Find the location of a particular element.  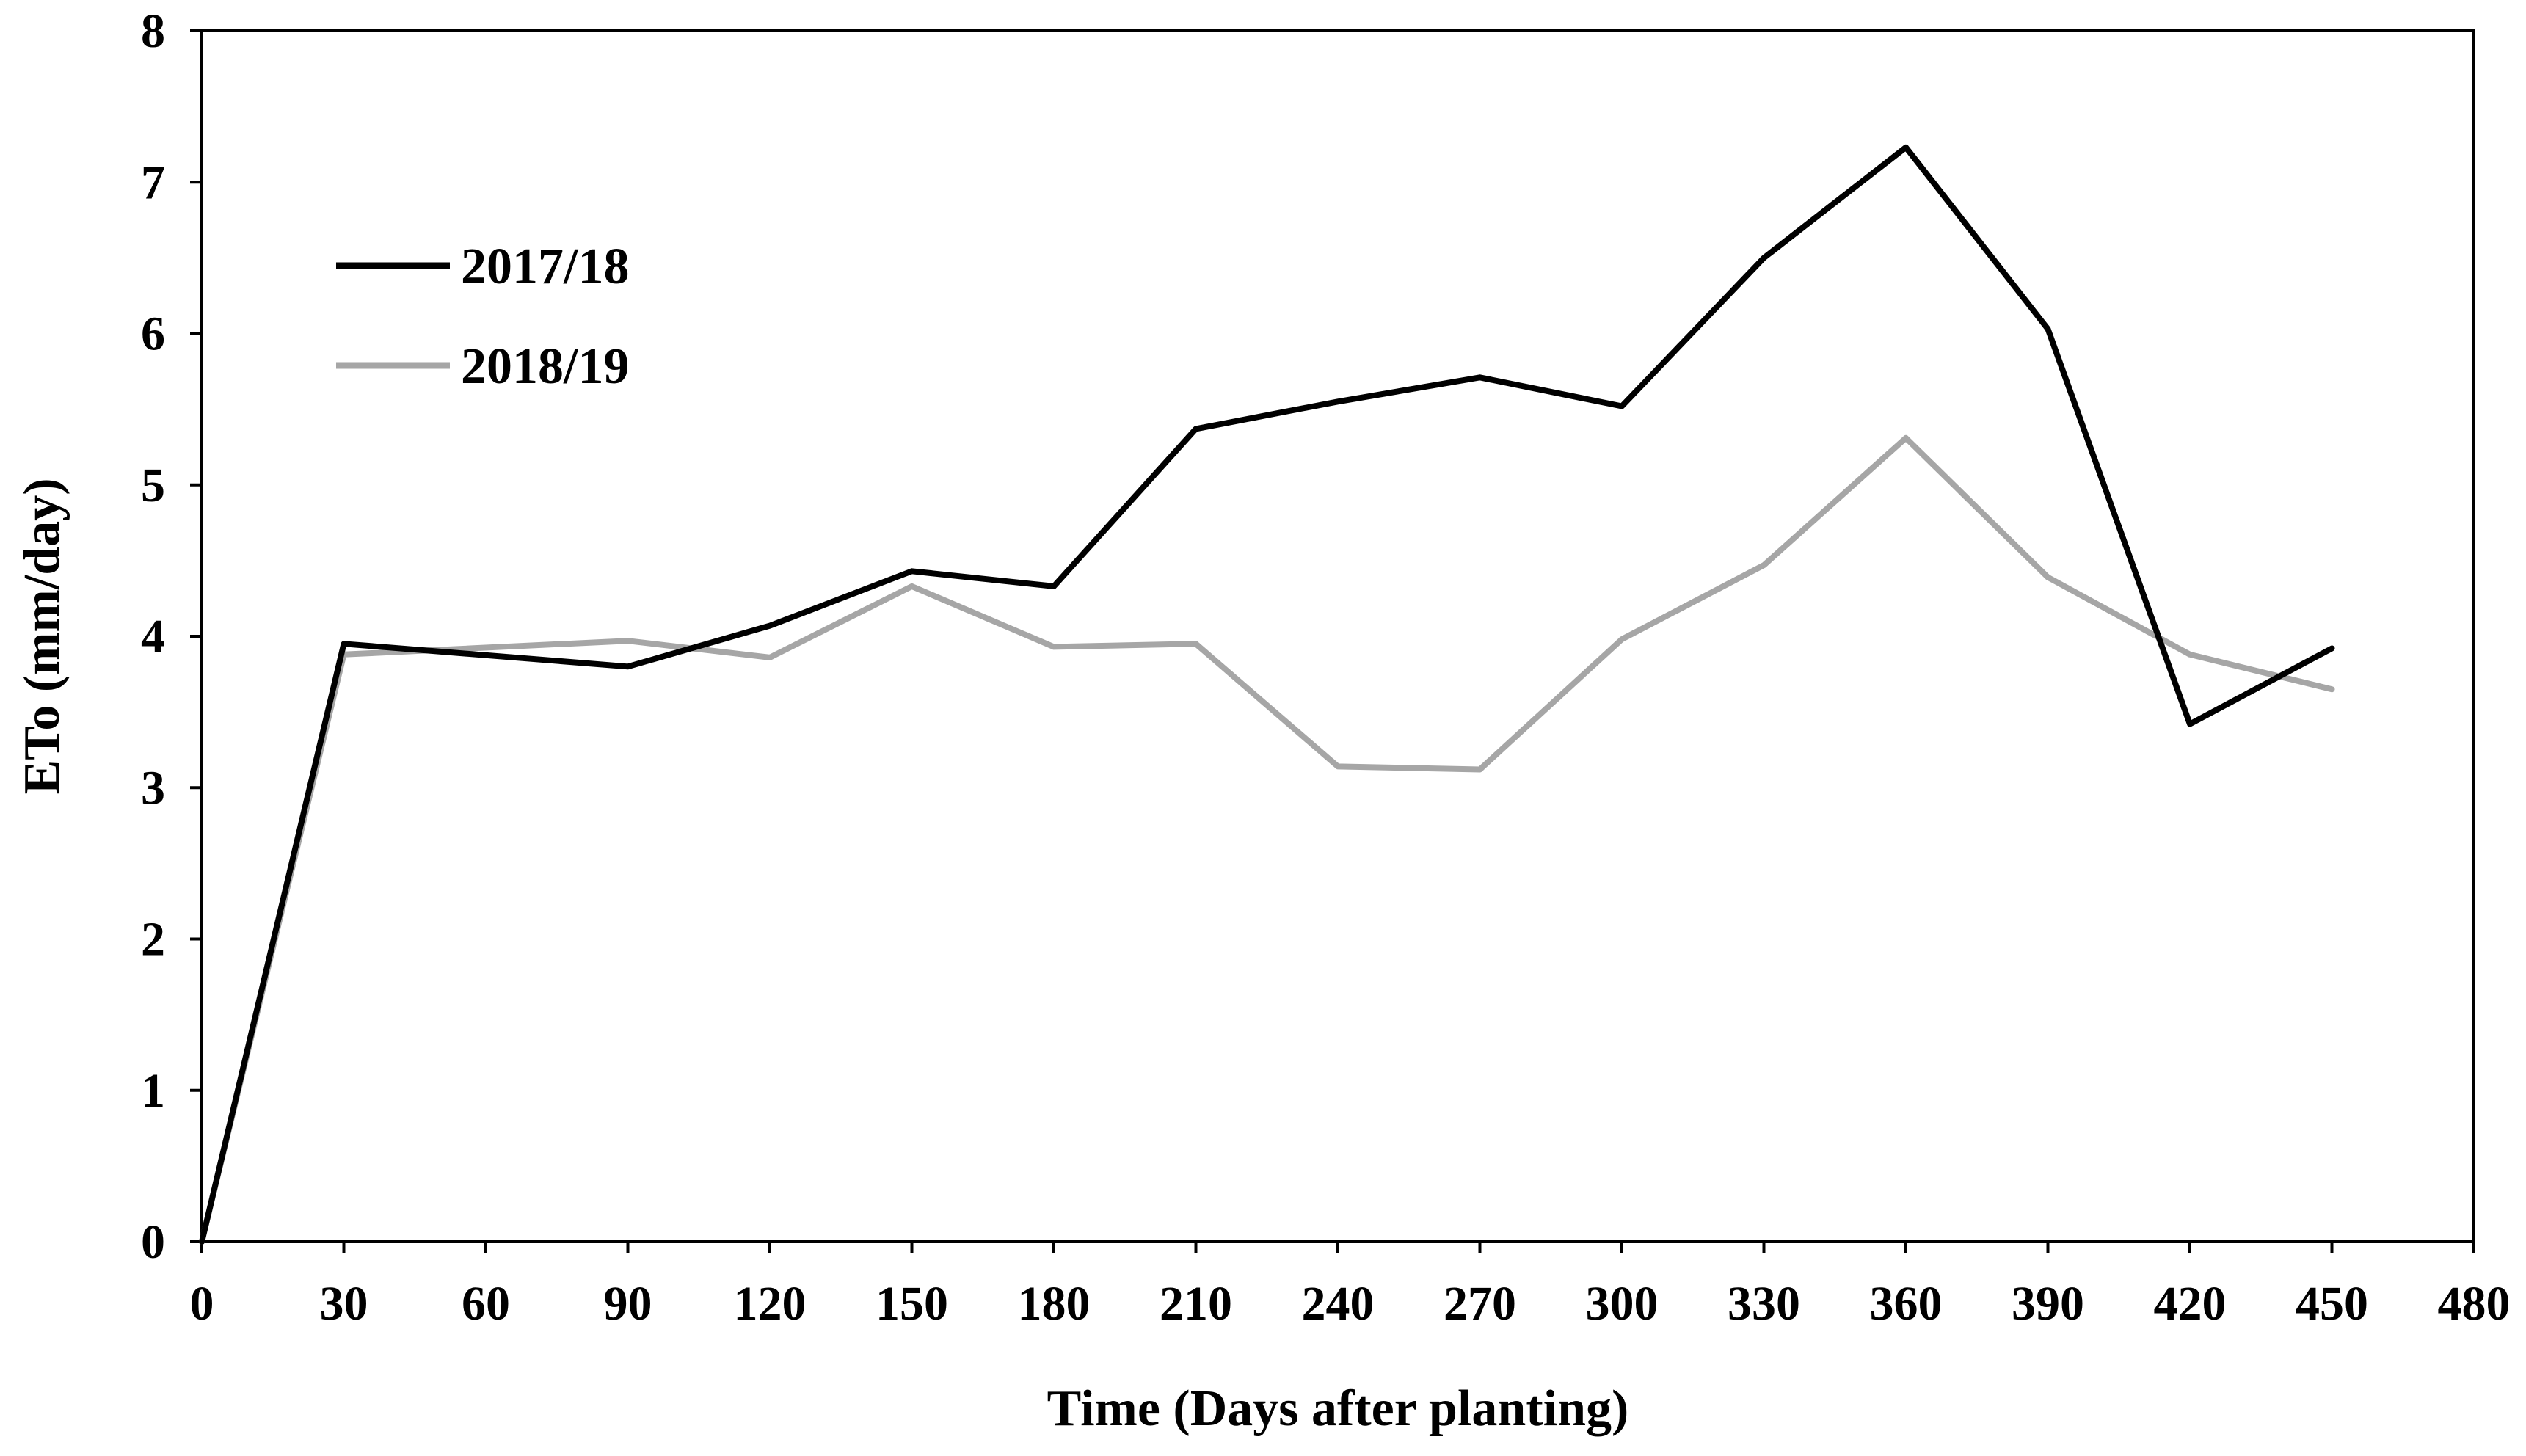

y-tick-label: 7 is located at coordinates (153, 182).